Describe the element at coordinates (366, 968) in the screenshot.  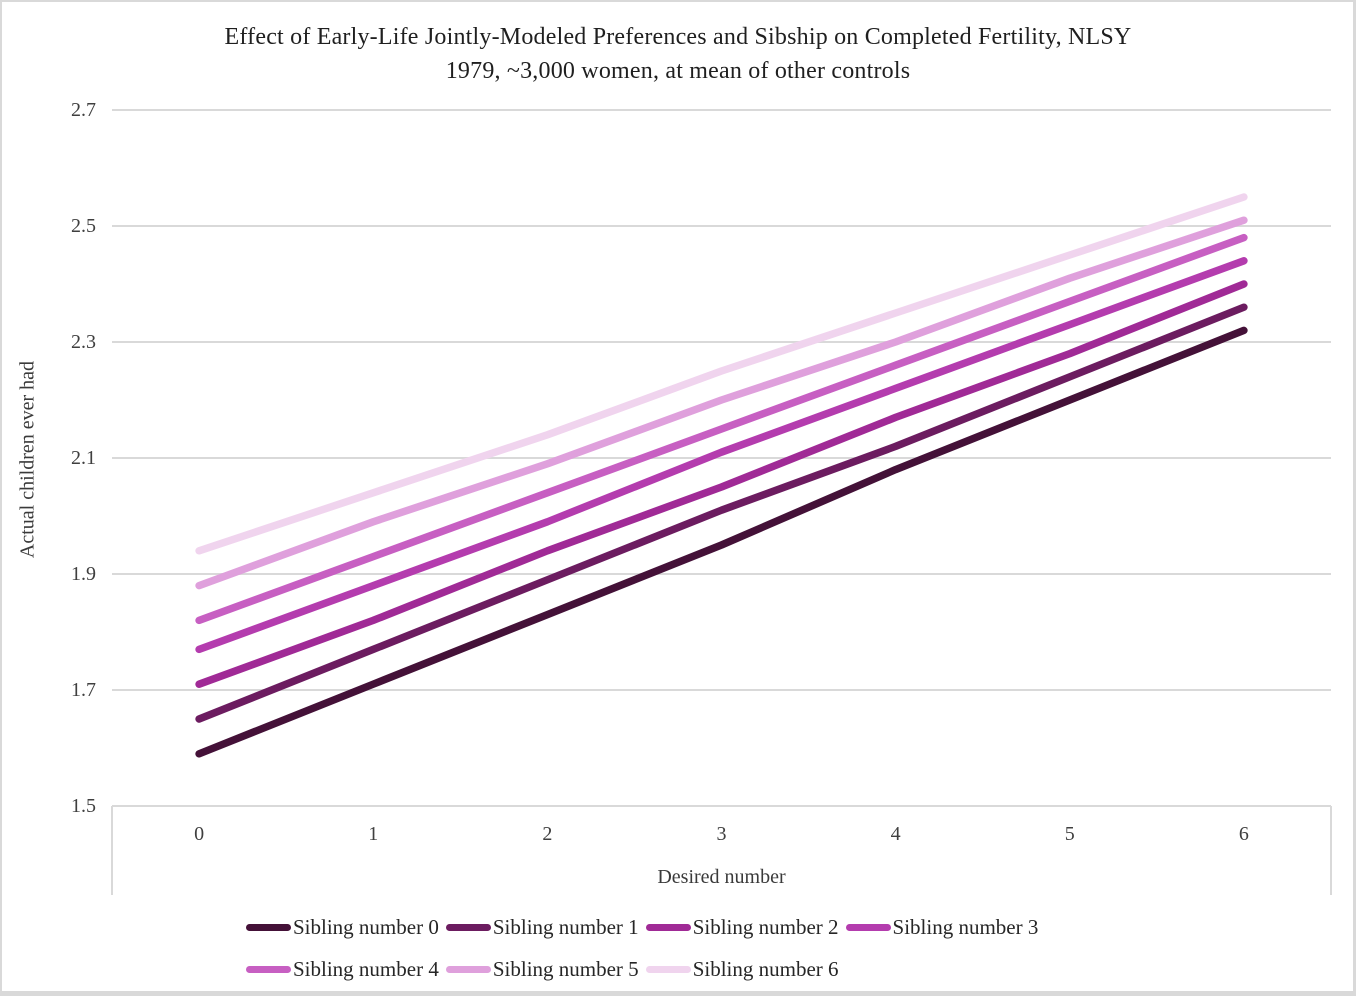
I see `legend-label: Sibling number 4` at that location.